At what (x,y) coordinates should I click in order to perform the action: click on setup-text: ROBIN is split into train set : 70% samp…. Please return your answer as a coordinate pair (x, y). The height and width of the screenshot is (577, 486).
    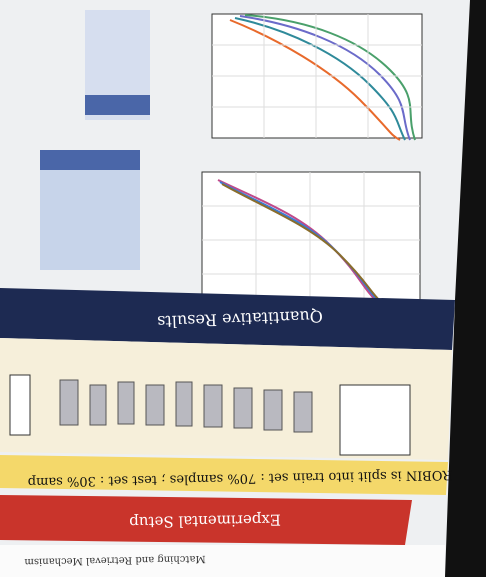
    Looking at the image, I should click on (240, 478).